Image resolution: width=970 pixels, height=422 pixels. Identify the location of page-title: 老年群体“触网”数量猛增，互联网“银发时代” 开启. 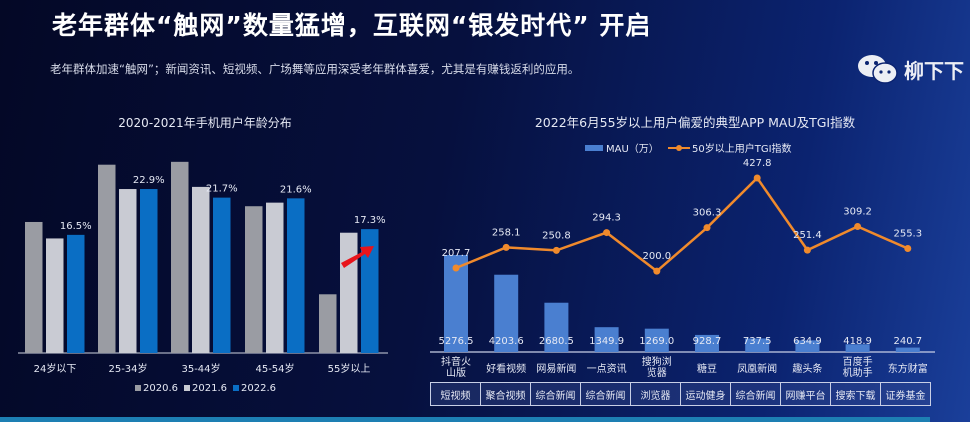
(352, 25).